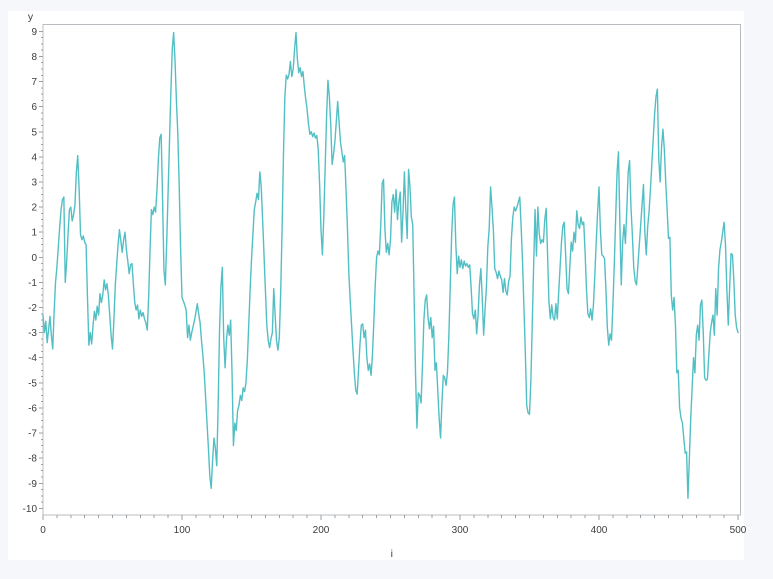 The width and height of the screenshot is (773, 579). I want to click on svg-text: 3, so click(34, 182).